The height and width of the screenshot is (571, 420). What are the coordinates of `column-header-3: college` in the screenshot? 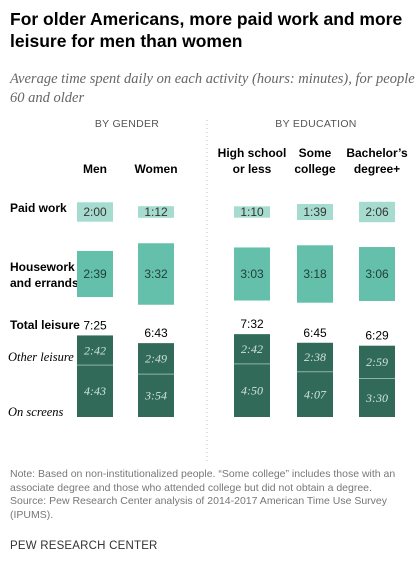 It's located at (315, 169).